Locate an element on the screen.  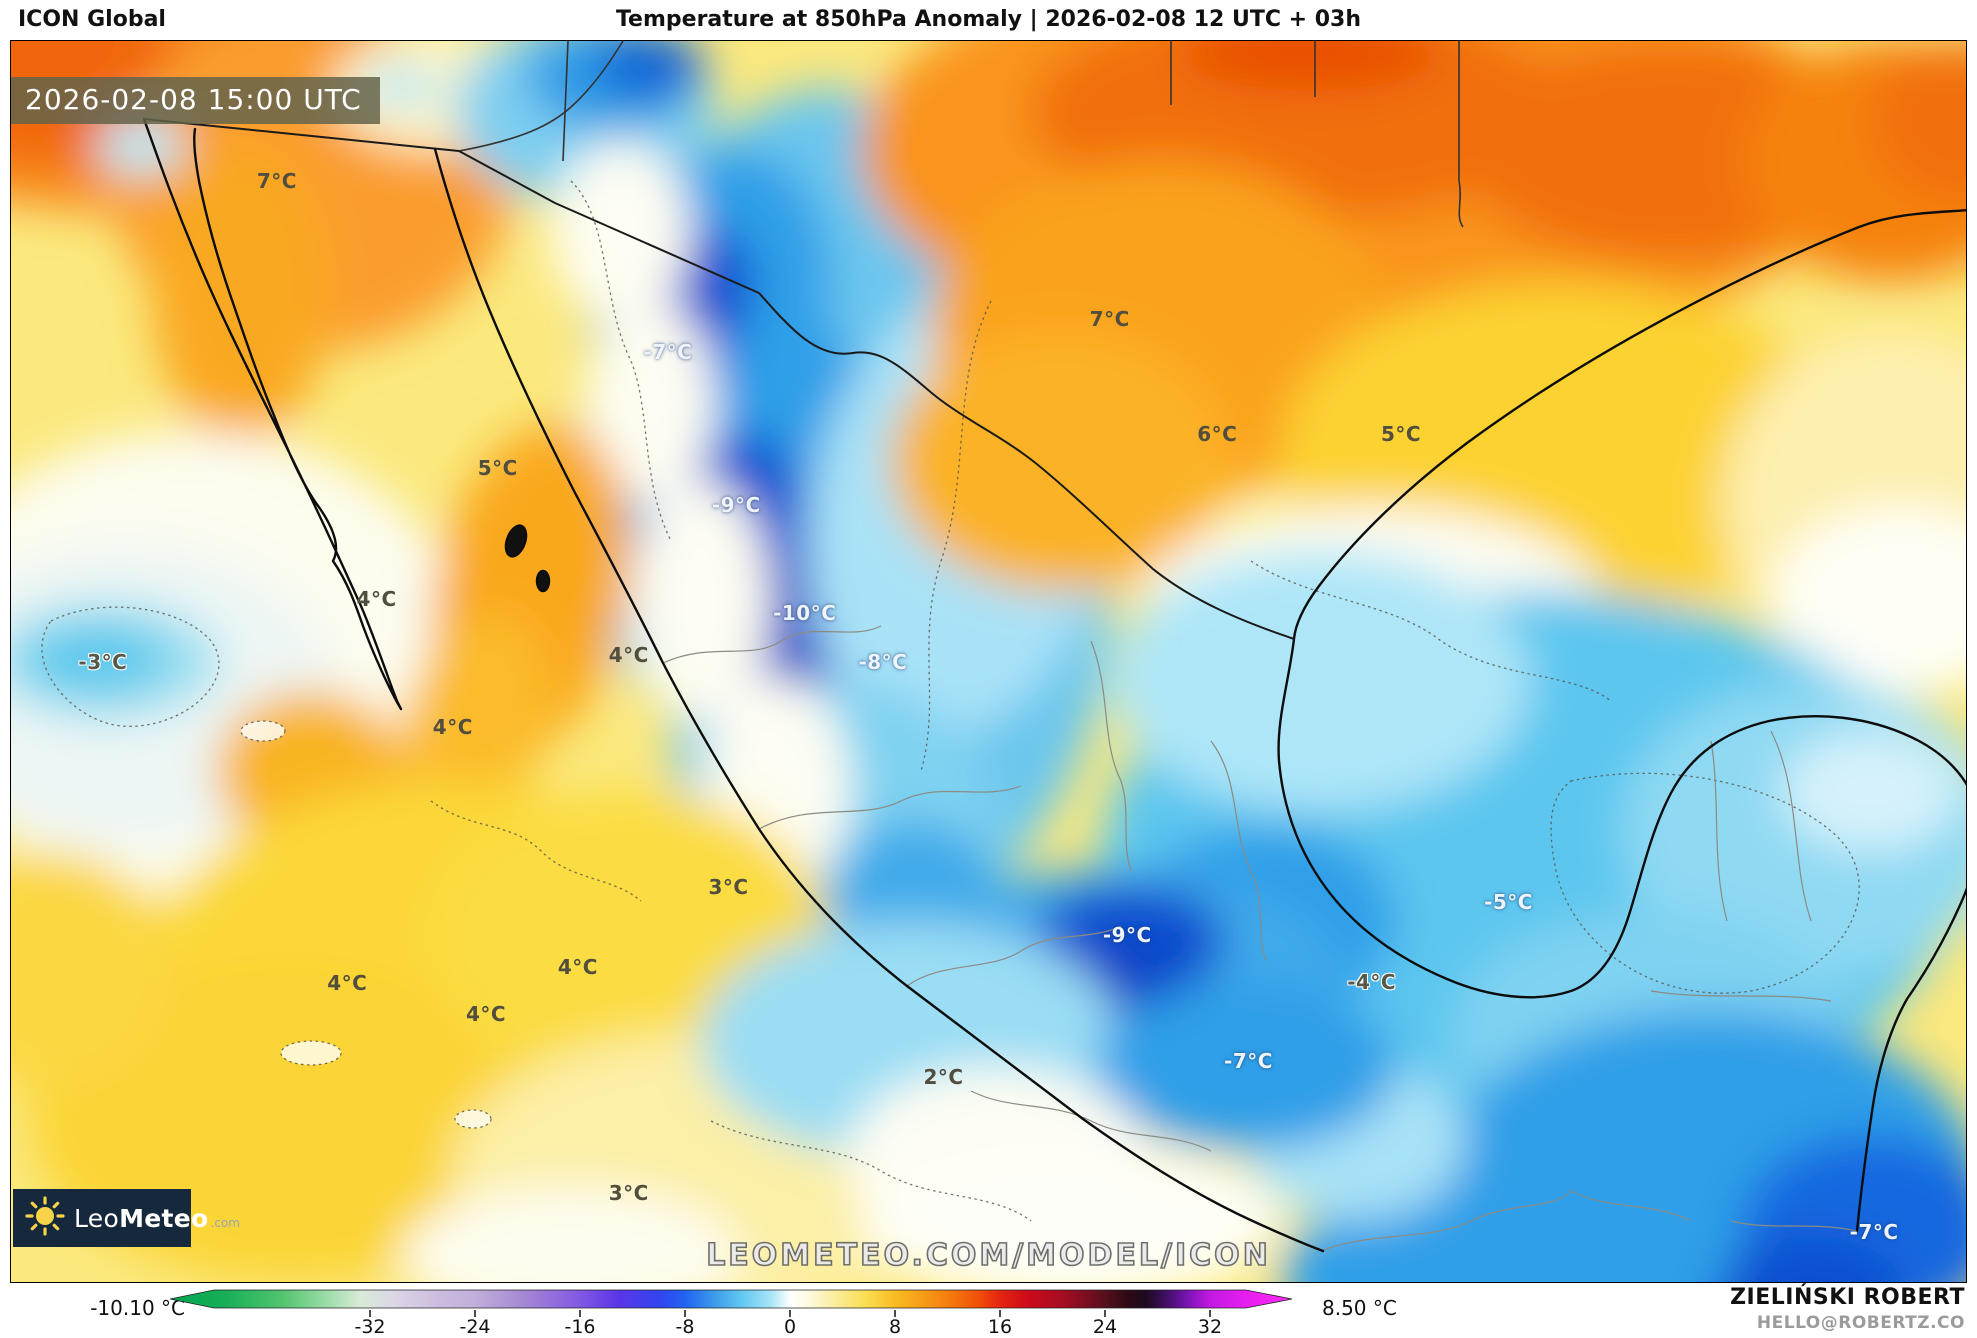
model-name: ICON Global is located at coordinates (92, 19).